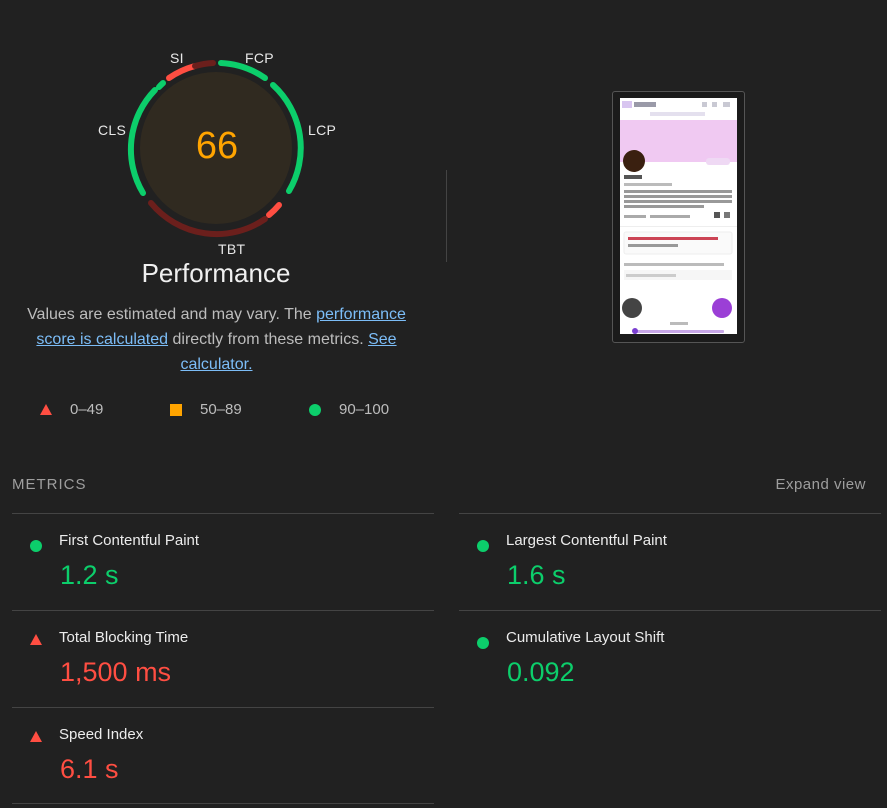 This screenshot has width=887, height=808. I want to click on metric-fcp: First Contentful Paint 1.2 s, so click(223, 561).